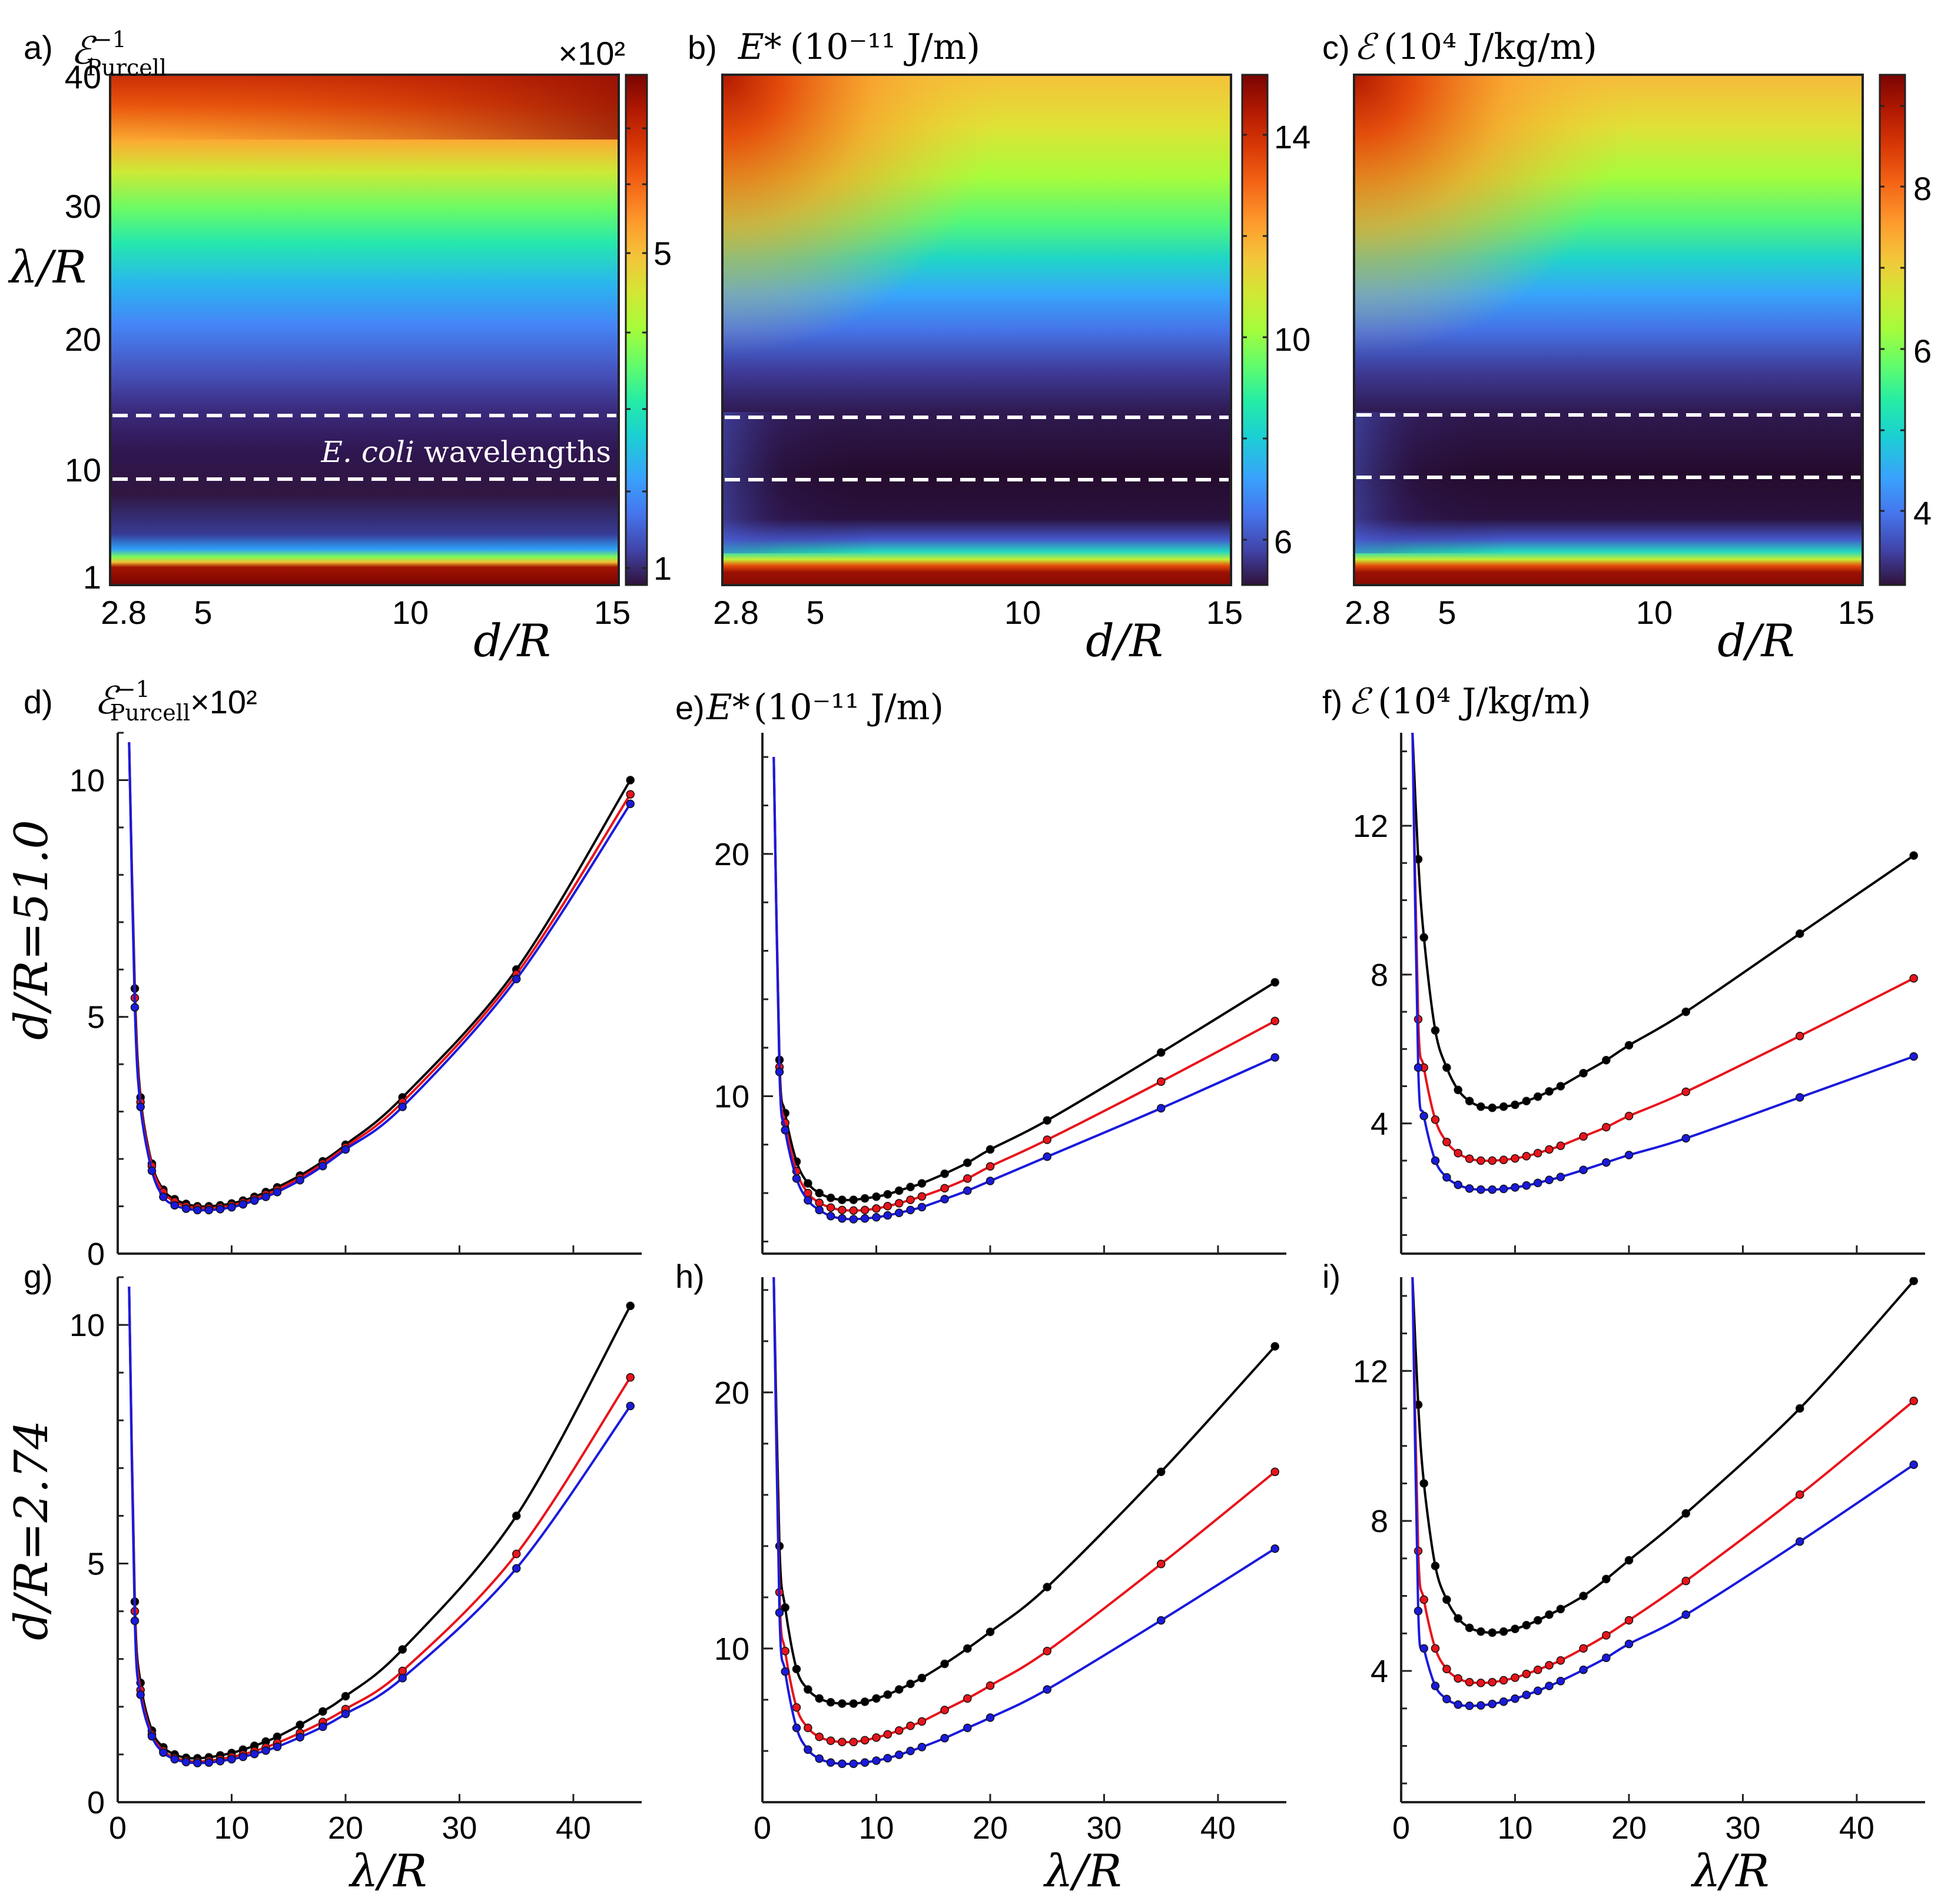  Describe the element at coordinates (1332, 701) in the screenshot. I see `panel-label-f: f)` at that location.